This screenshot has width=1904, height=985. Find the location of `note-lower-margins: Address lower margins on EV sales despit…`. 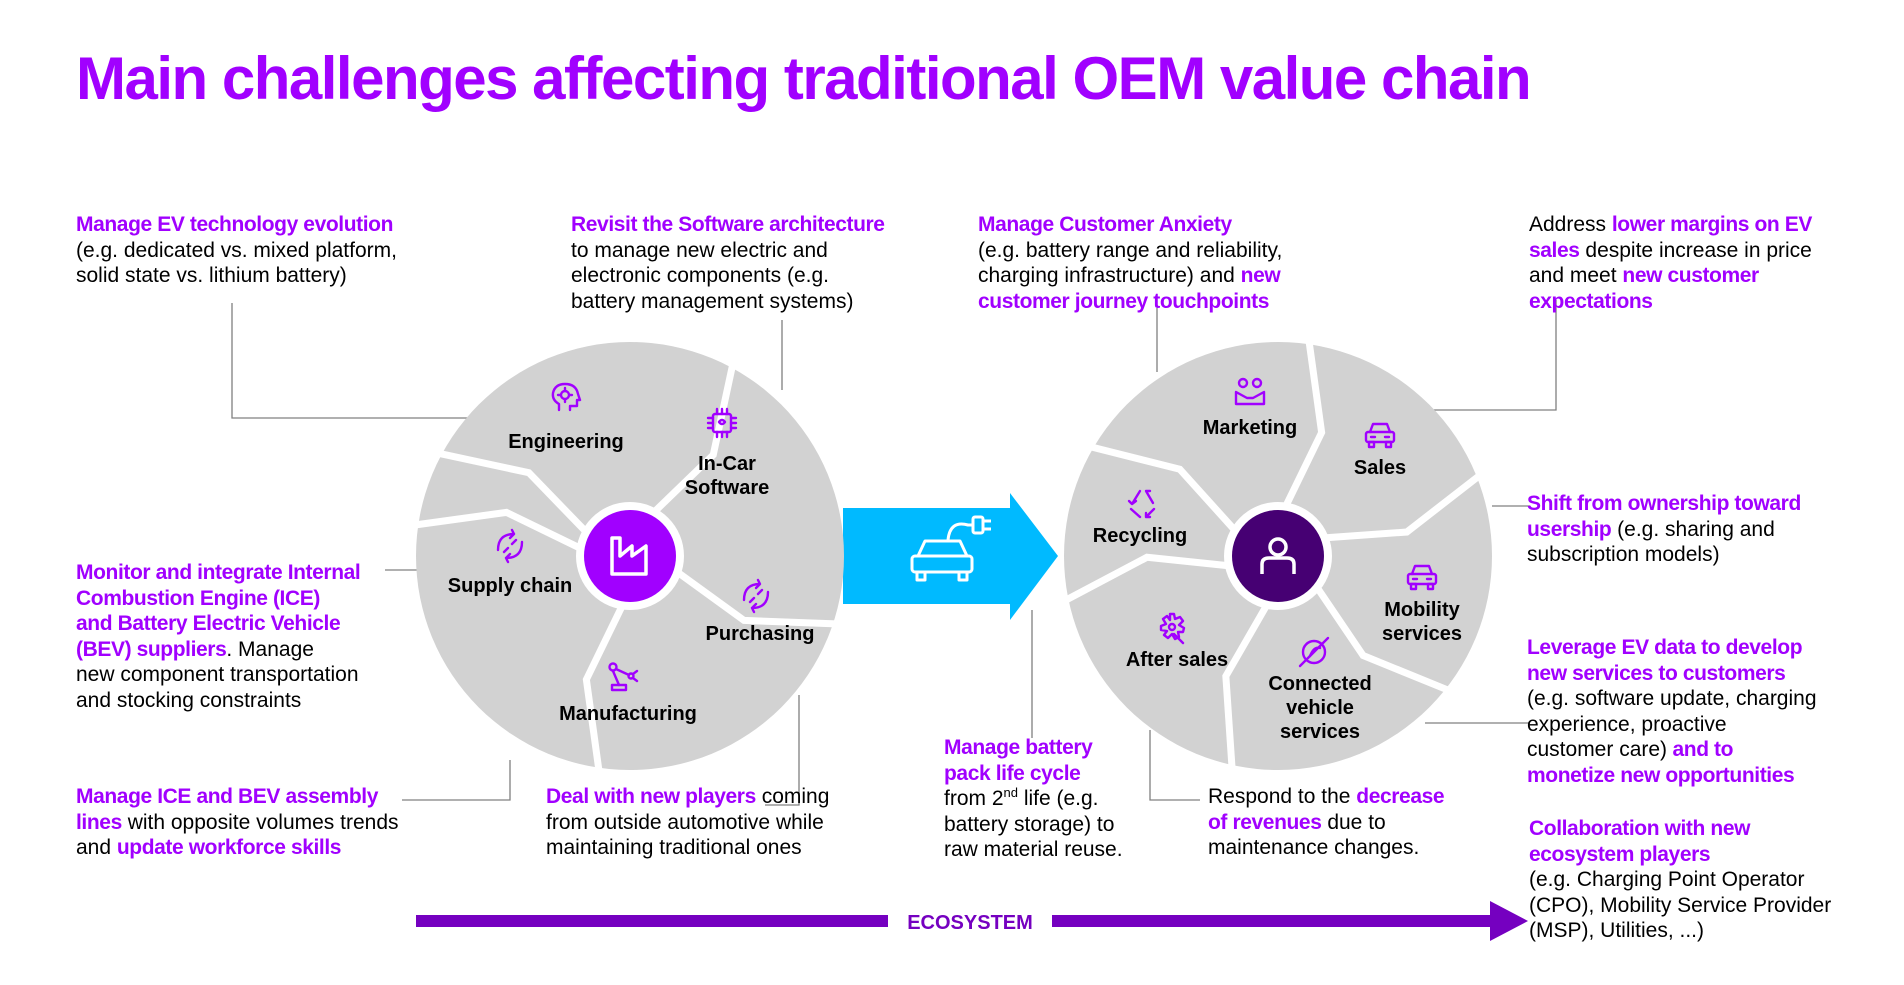

note-lower-margins: Address lower margins on EV sales despit… is located at coordinates (1670, 263).